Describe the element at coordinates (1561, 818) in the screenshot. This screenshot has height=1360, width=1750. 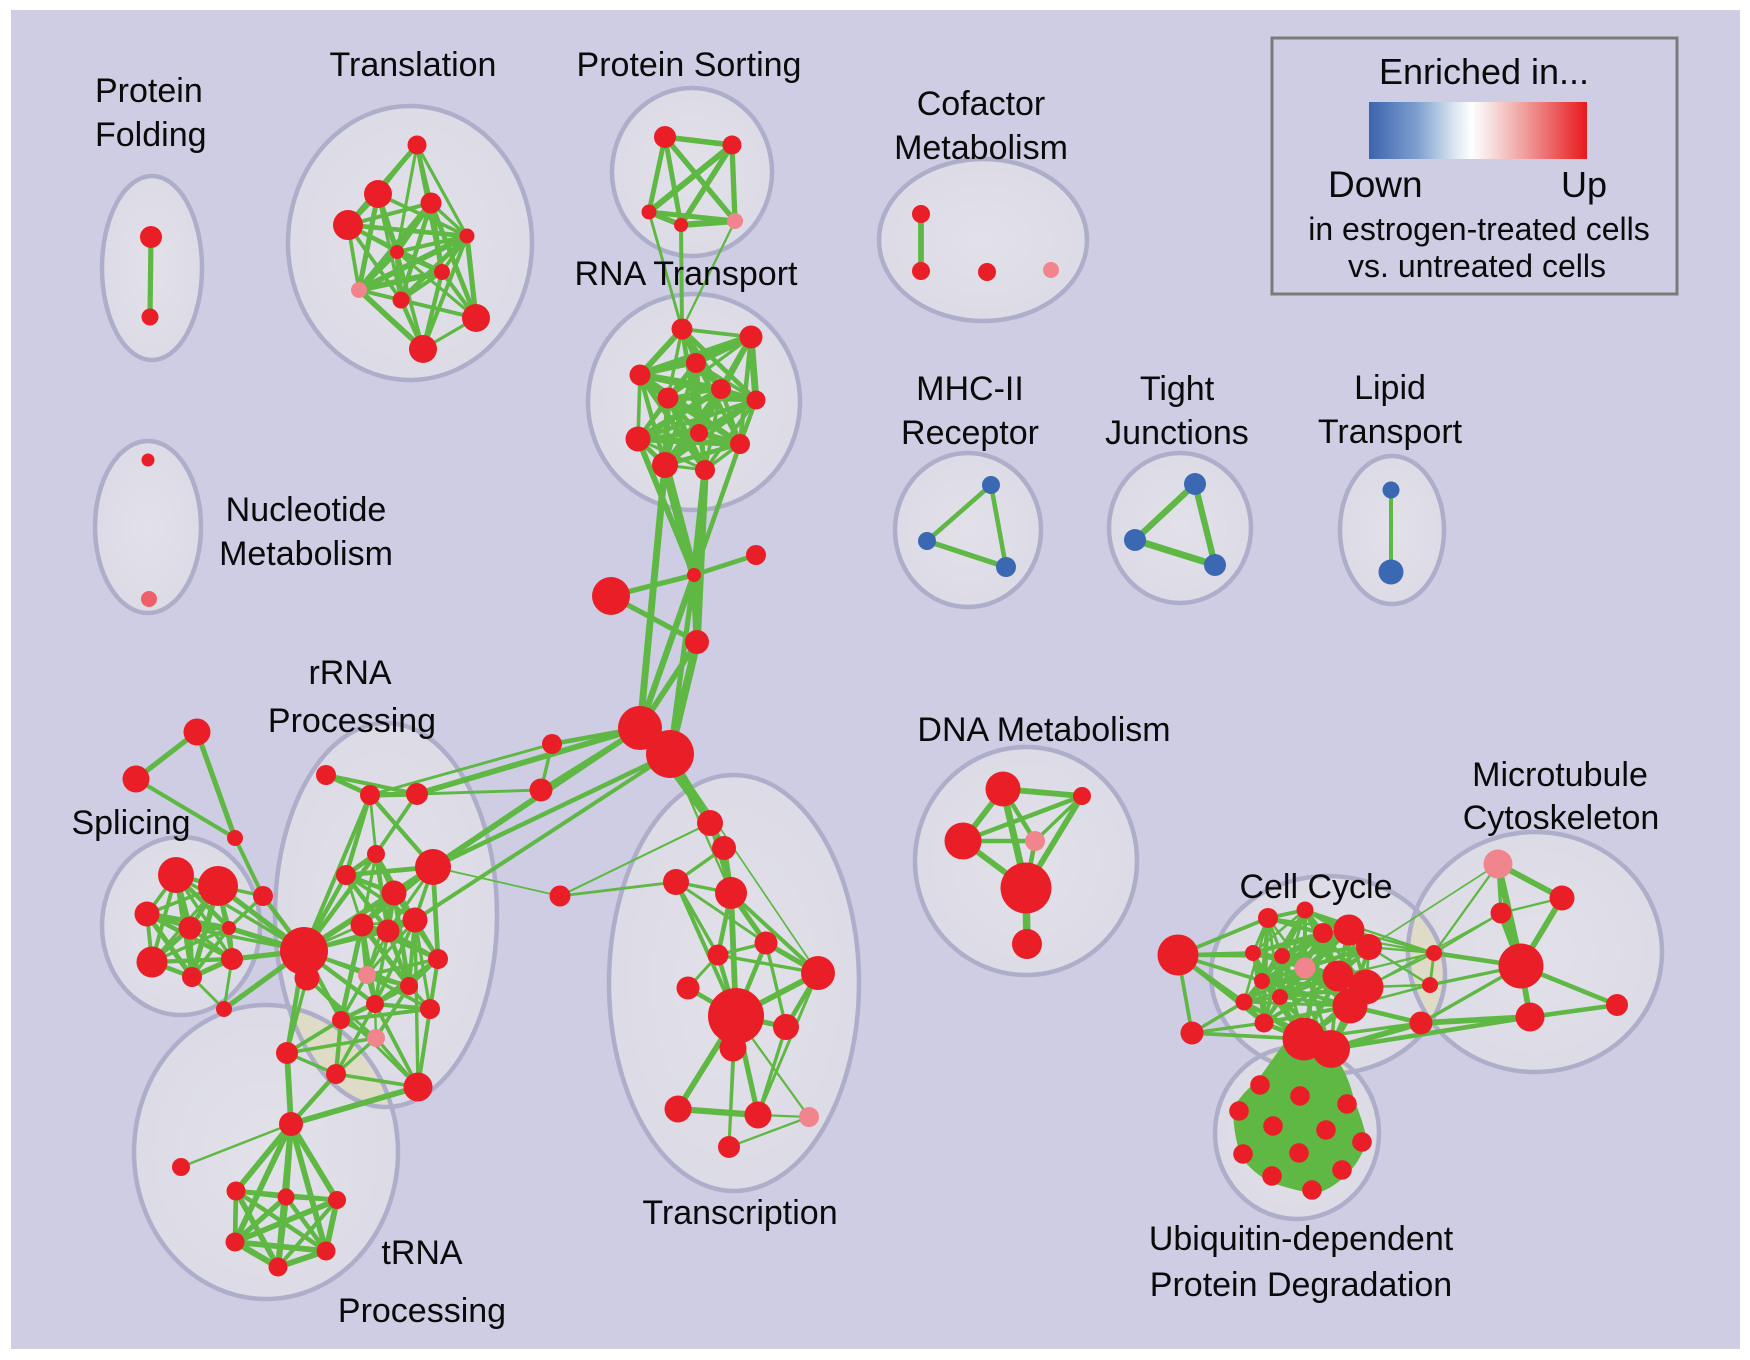
I see `svg-text: Cytoskeleton` at that location.